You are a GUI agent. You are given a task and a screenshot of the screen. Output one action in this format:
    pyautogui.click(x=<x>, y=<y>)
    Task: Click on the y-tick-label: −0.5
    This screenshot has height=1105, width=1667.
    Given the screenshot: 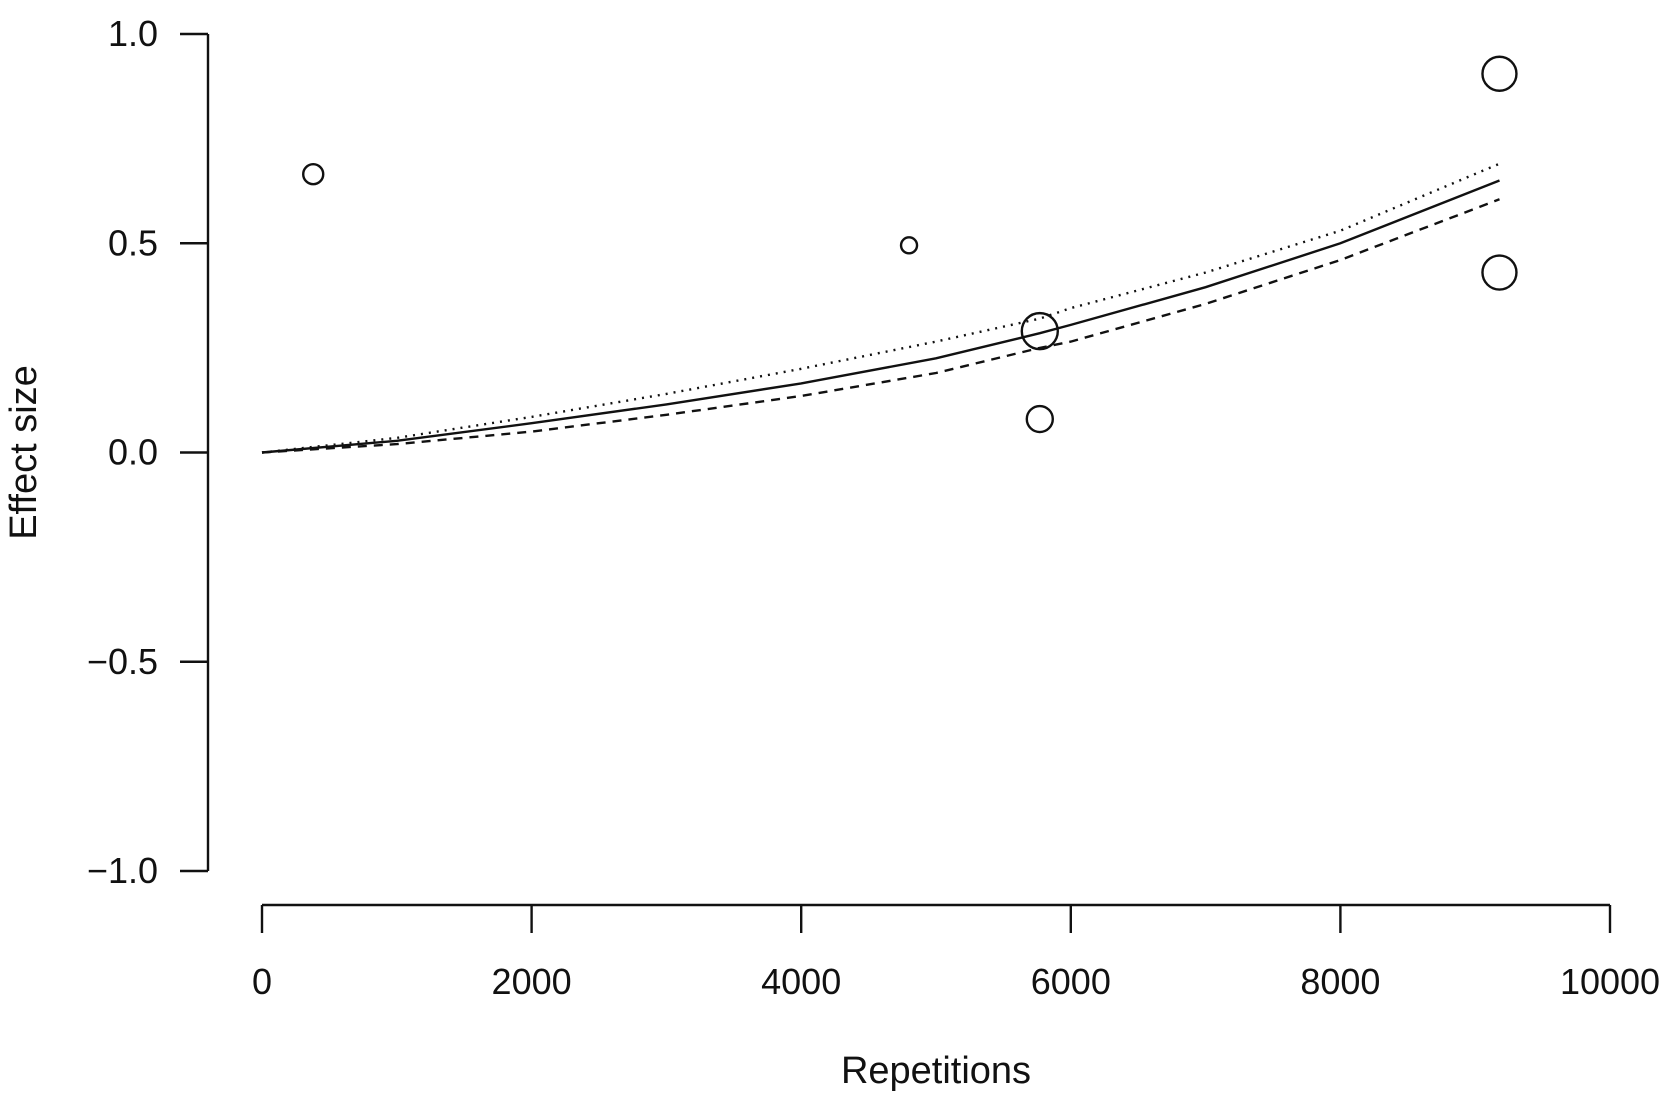 What is the action you would take?
    pyautogui.click(x=122, y=661)
    